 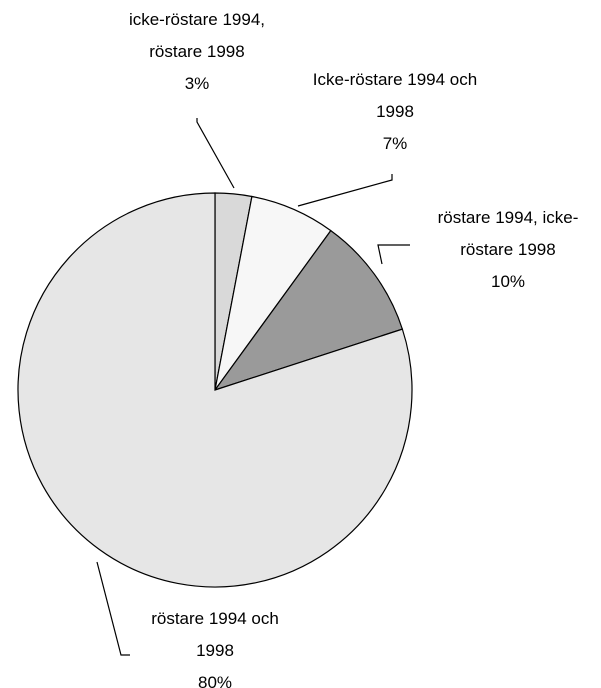 What do you see at coordinates (215, 680) in the screenshot?
I see `value-label: 80%` at bounding box center [215, 680].